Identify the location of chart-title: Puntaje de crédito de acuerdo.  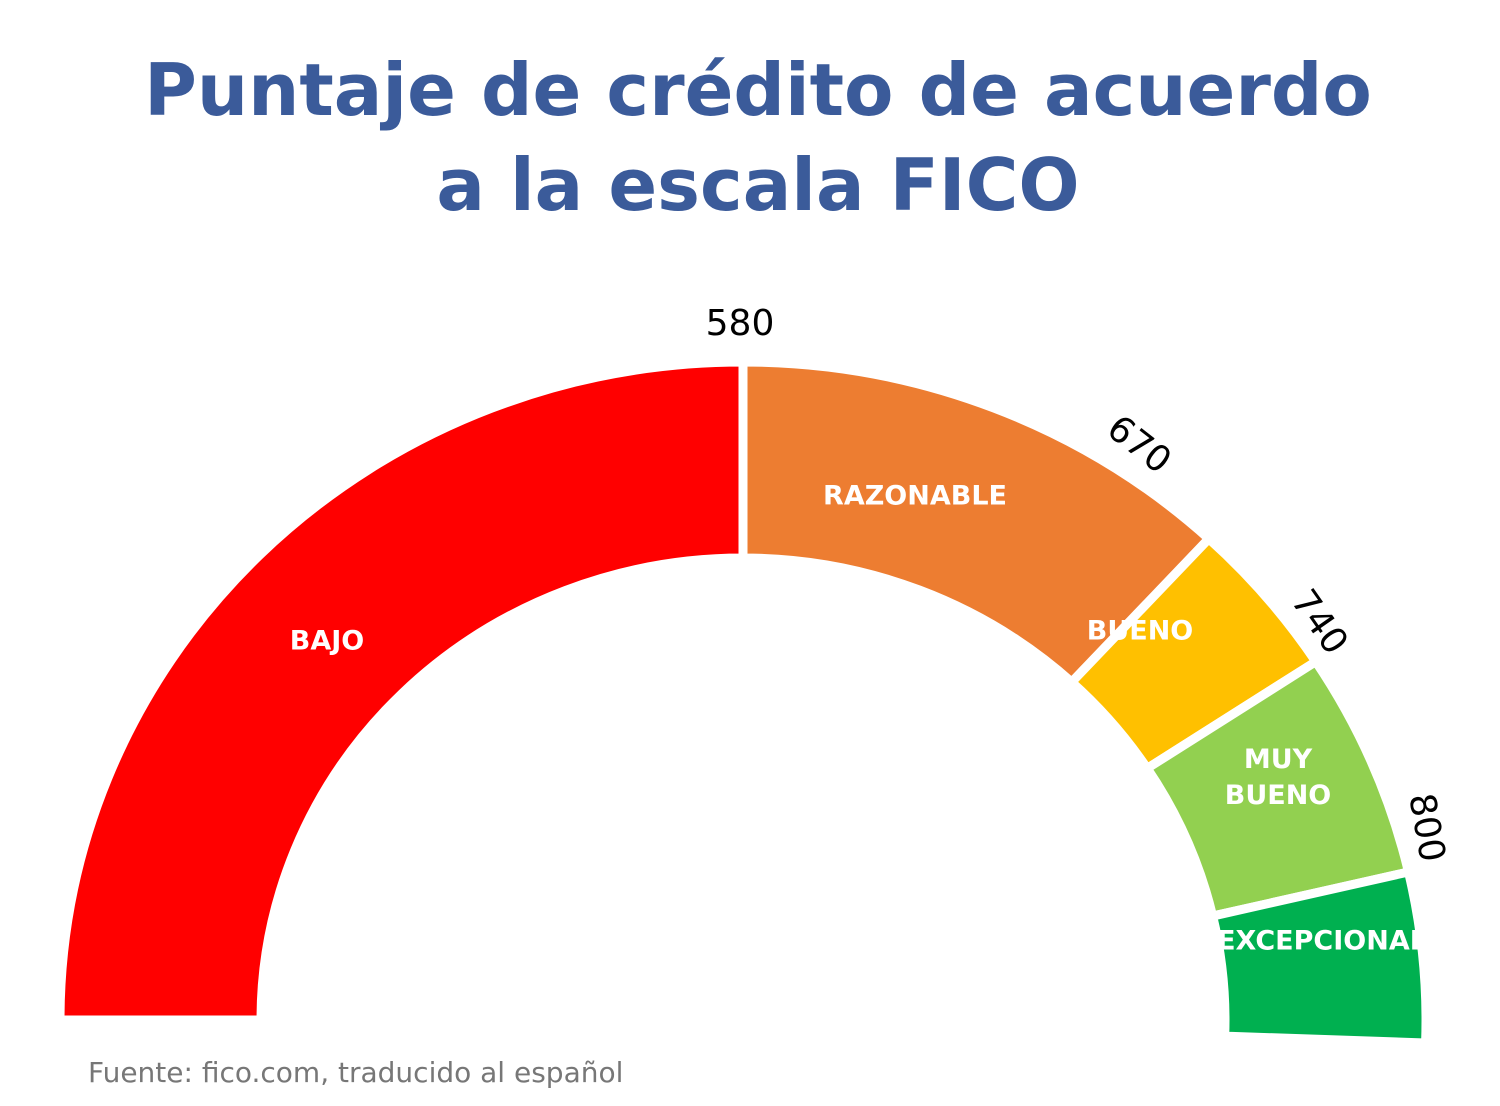
(758, 90).